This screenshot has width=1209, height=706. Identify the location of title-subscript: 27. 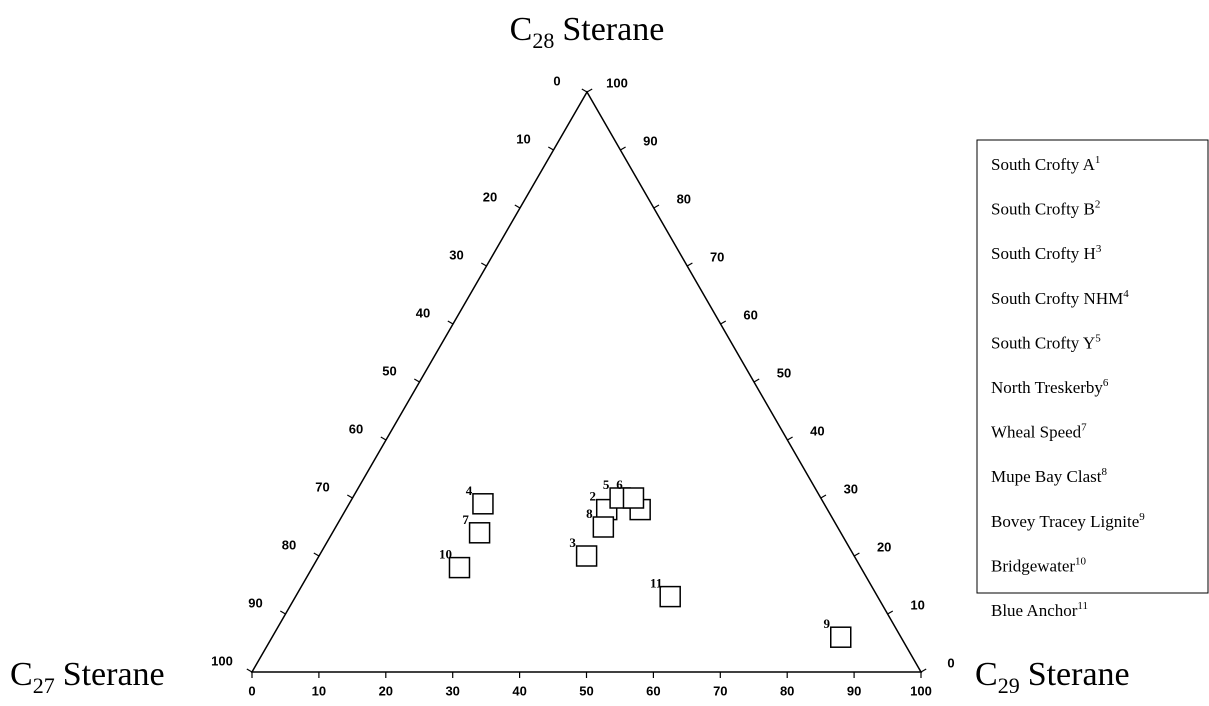
(44, 685).